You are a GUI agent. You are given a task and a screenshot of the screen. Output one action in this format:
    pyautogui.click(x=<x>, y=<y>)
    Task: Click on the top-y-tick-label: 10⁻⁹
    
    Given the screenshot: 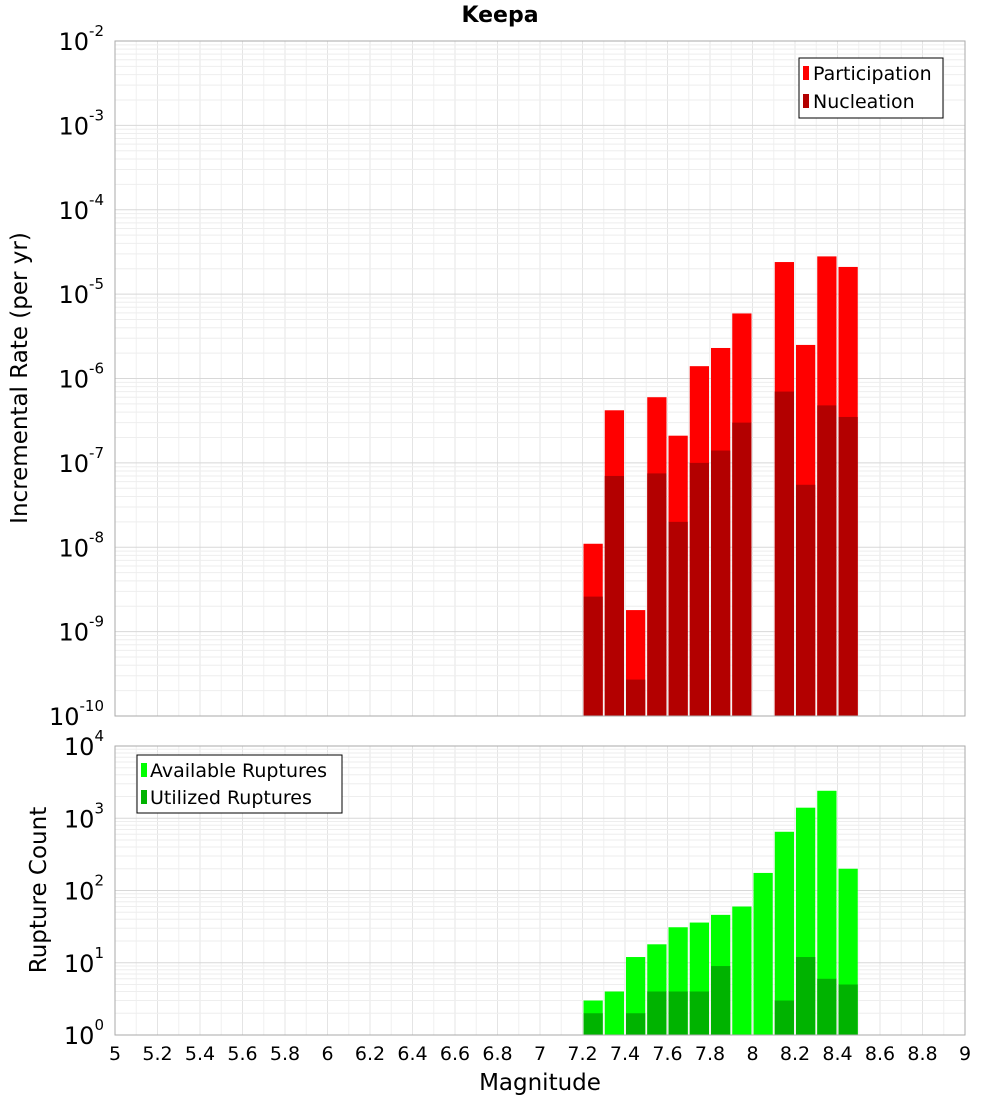 What is the action you would take?
    pyautogui.click(x=81, y=630)
    